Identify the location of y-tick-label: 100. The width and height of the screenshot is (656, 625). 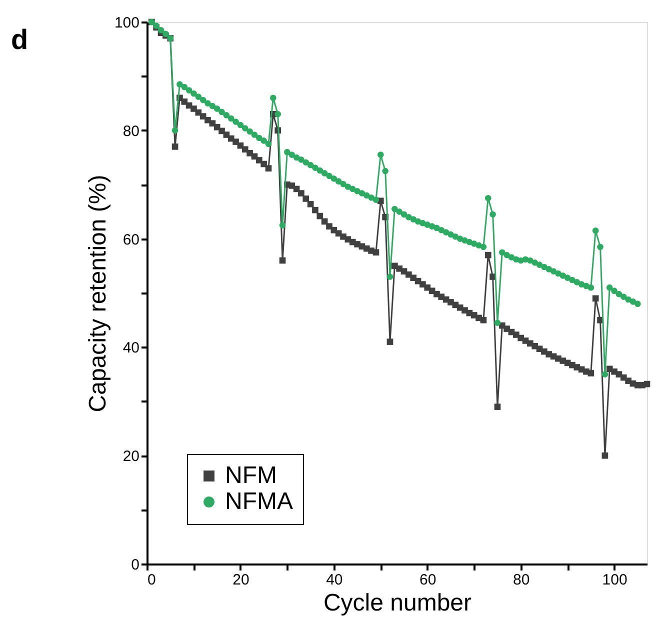
(127, 23).